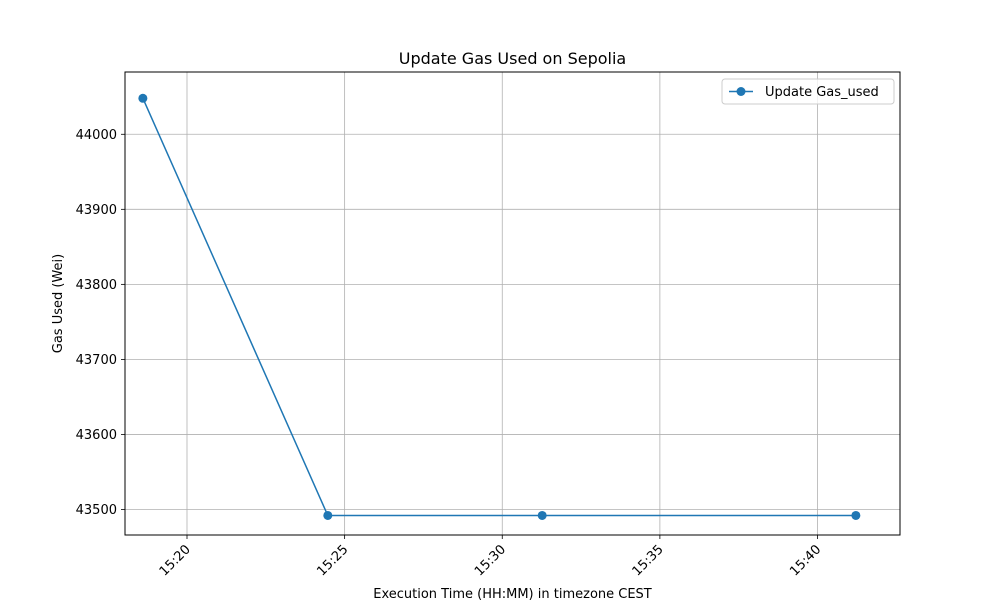 This screenshot has height=600, width=1000. Describe the element at coordinates (96, 510) in the screenshot. I see `y-tick-label: 43500` at that location.